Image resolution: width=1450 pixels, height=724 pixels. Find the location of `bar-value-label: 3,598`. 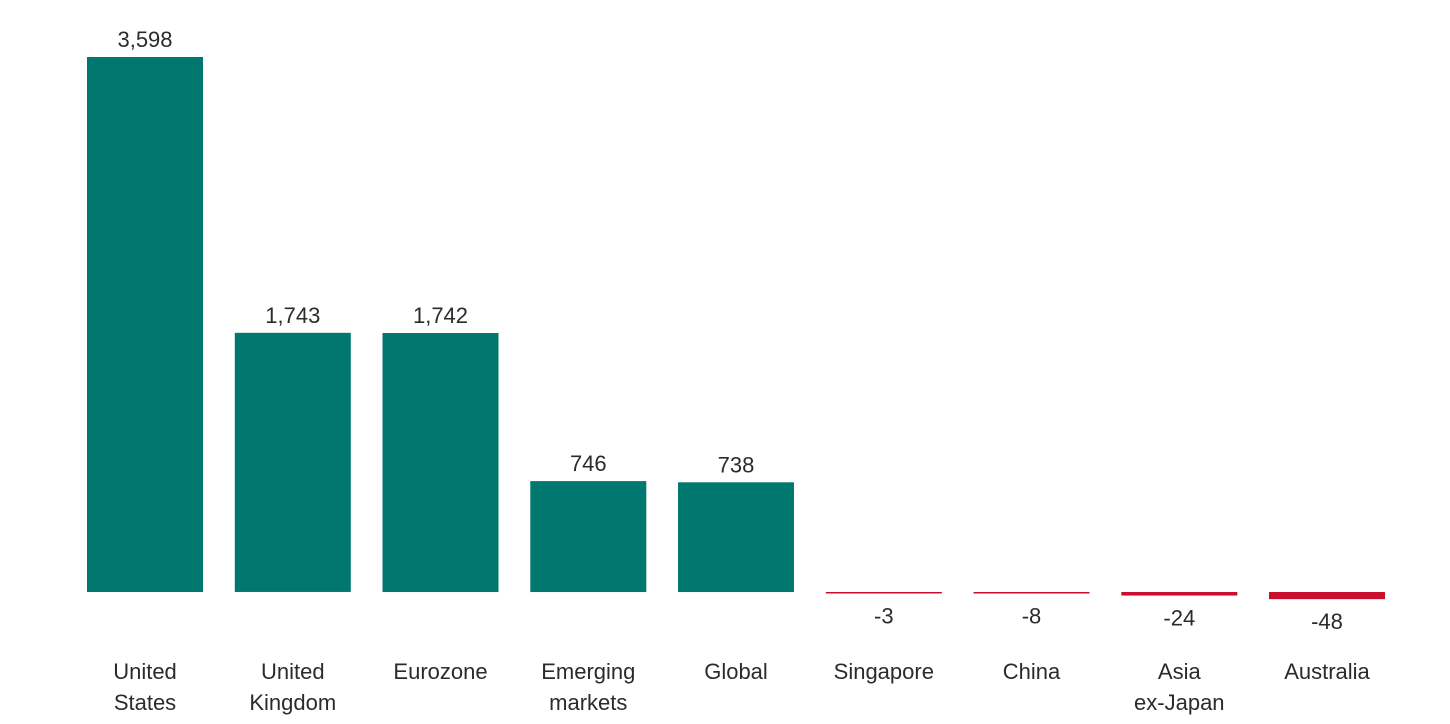

bar-value-label: 3,598 is located at coordinates (144, 39).